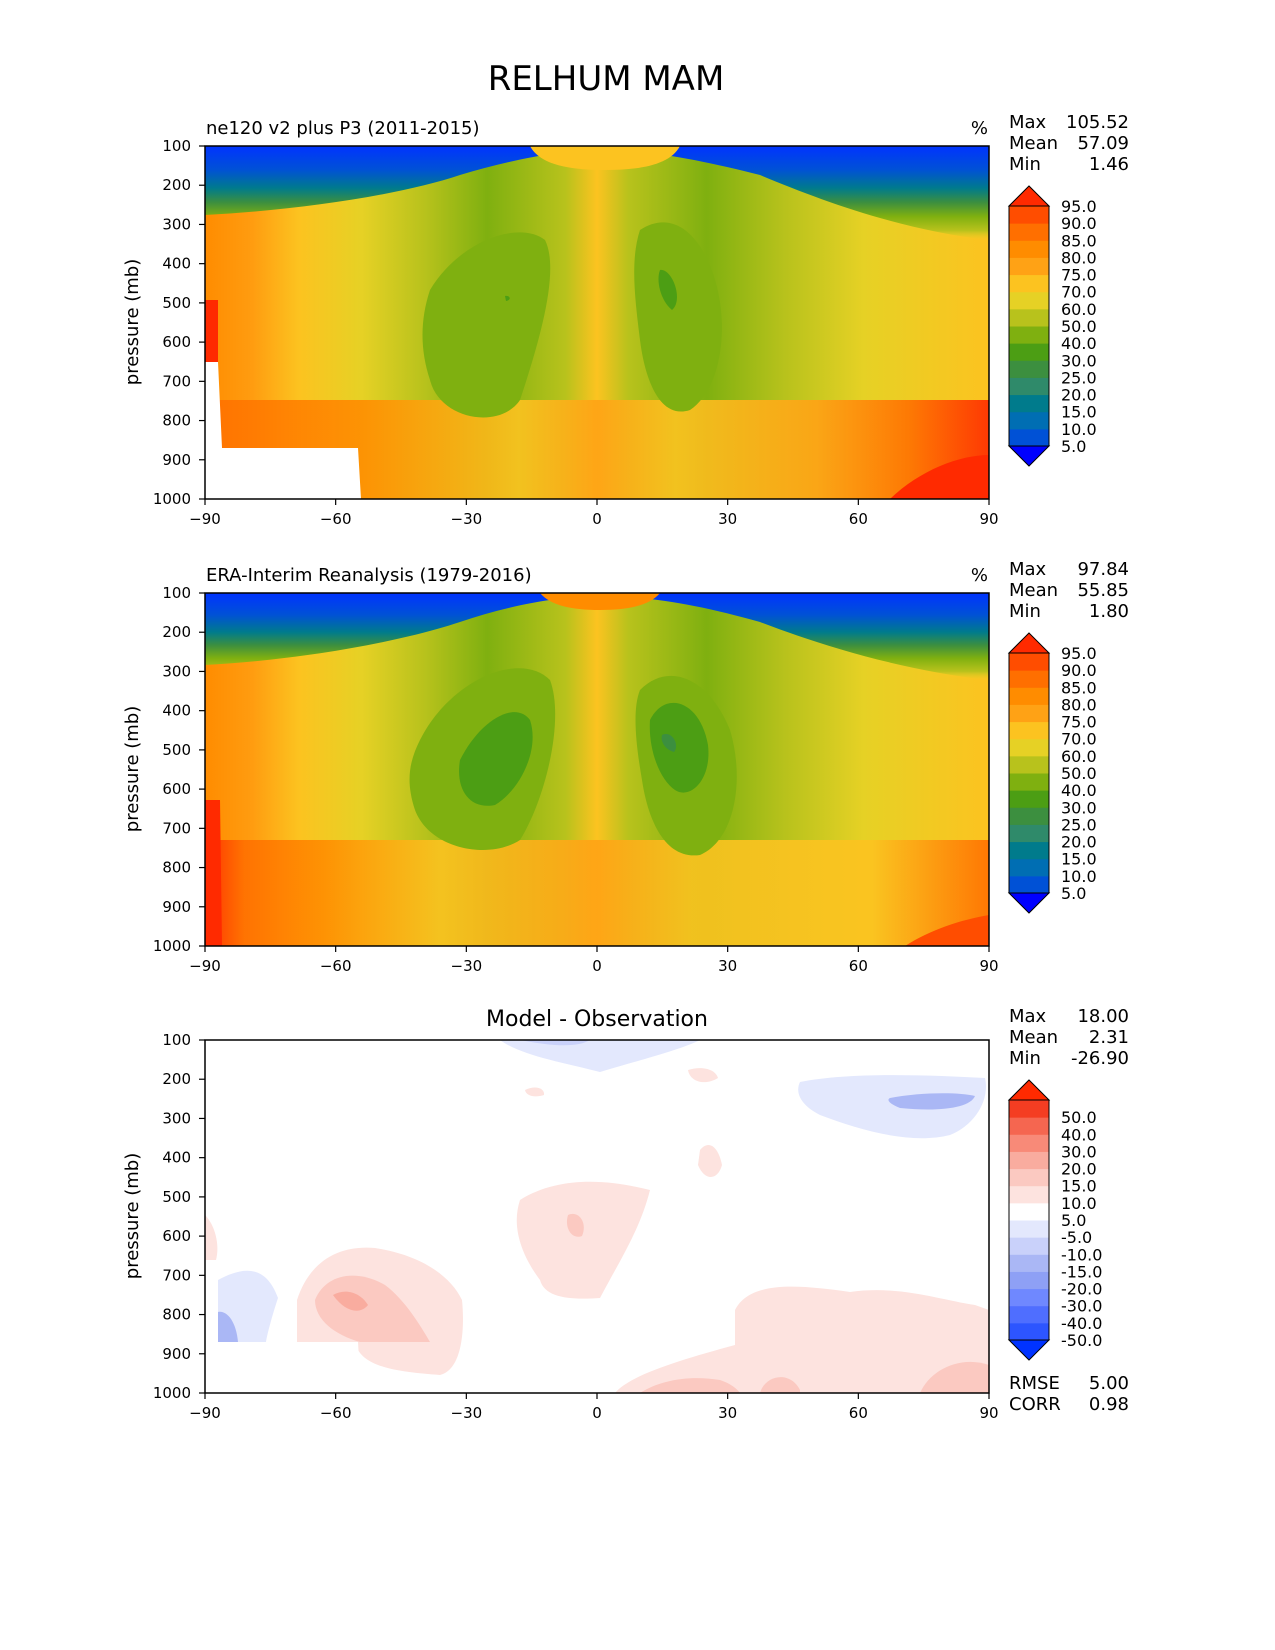 This screenshot has width=1275, height=1650. What do you see at coordinates (1109, 1383) in the screenshot?
I see `diff-stat-rmse-value: 5.00` at bounding box center [1109, 1383].